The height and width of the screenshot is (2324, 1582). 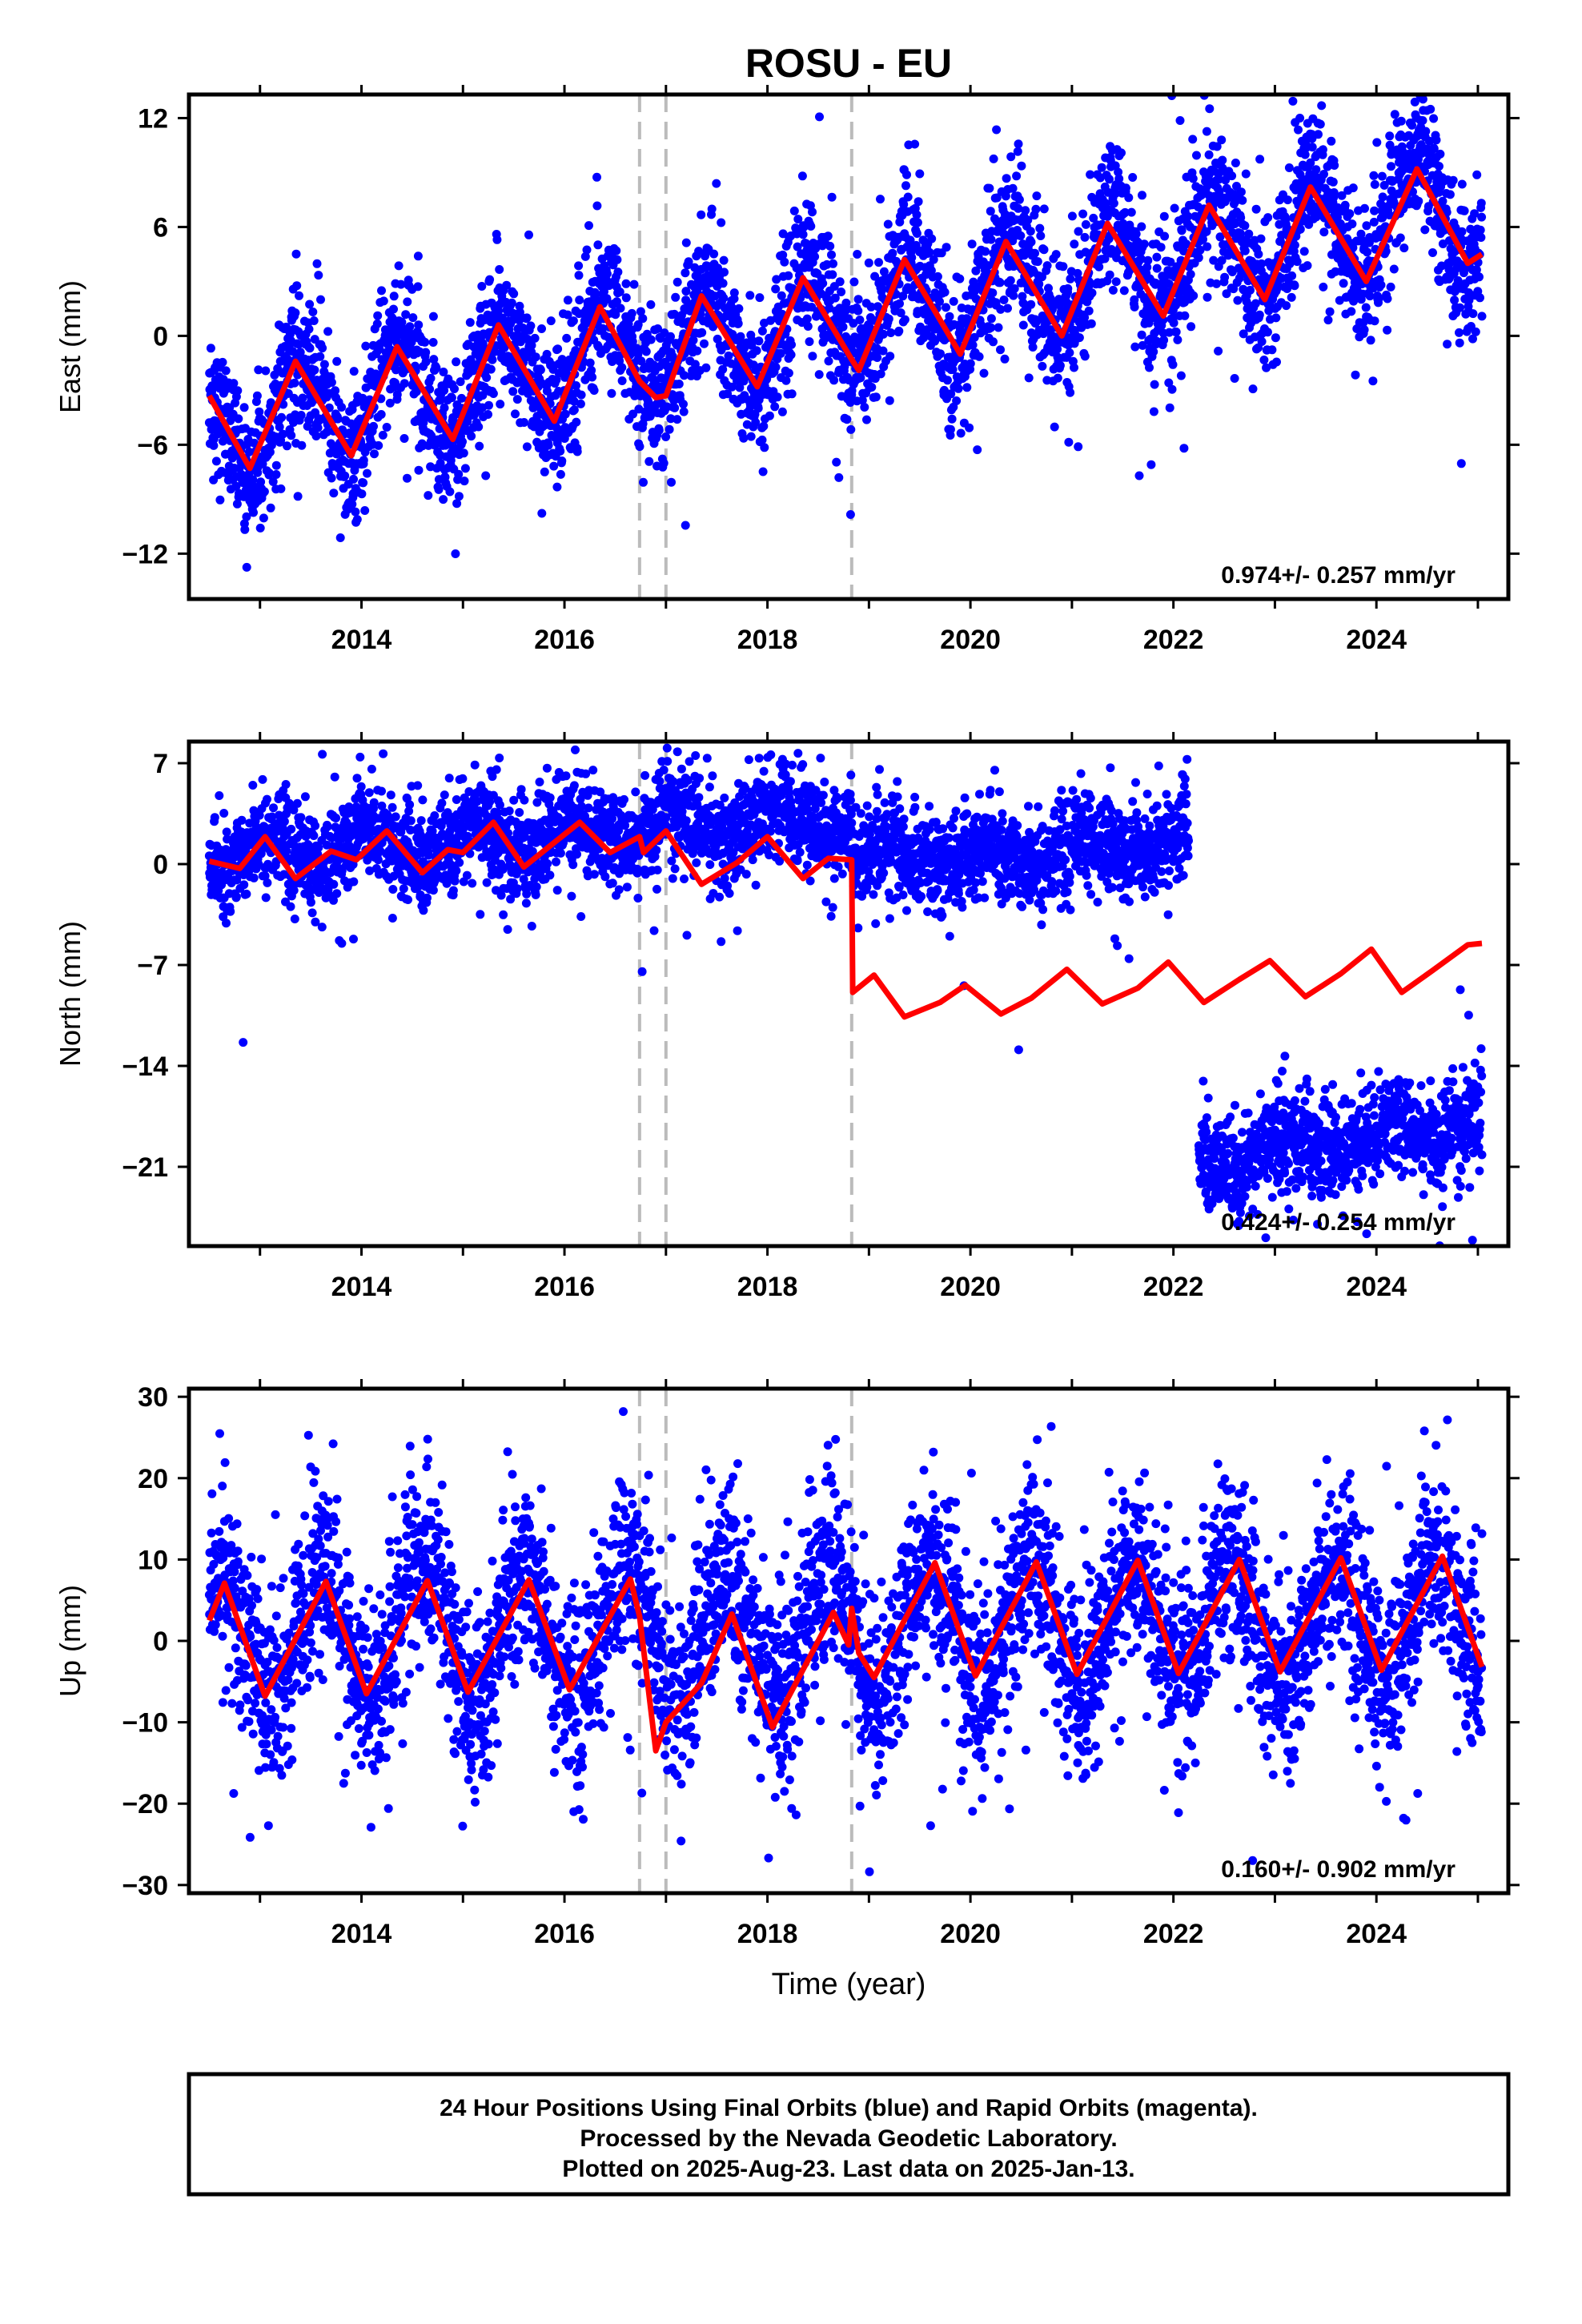 I want to click on y-tick-label: 0, so click(x=161, y=336).